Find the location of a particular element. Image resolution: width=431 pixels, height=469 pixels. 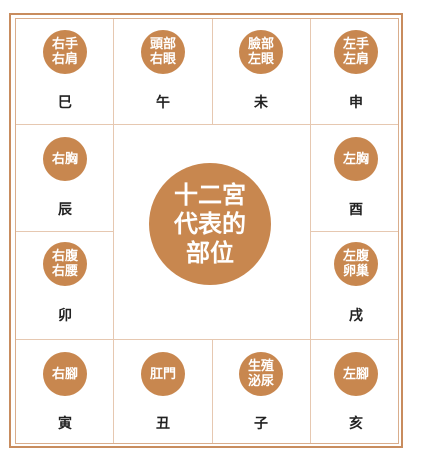

body-part-badge: 右腹 右腰 is located at coordinates (65, 264).